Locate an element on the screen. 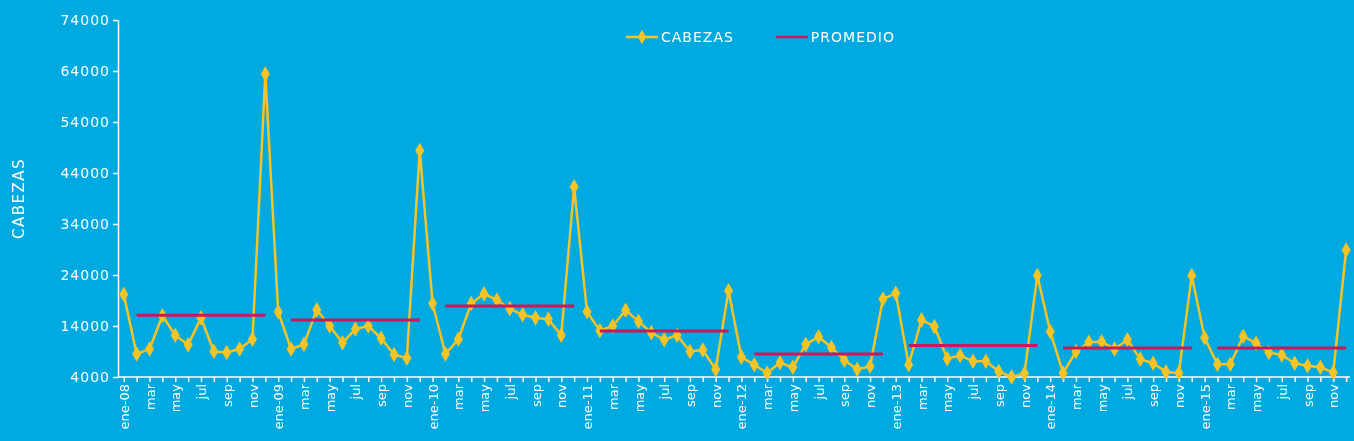 The image size is (1354, 441). x-tick-label: ene-15 is located at coordinates (1205, 407).